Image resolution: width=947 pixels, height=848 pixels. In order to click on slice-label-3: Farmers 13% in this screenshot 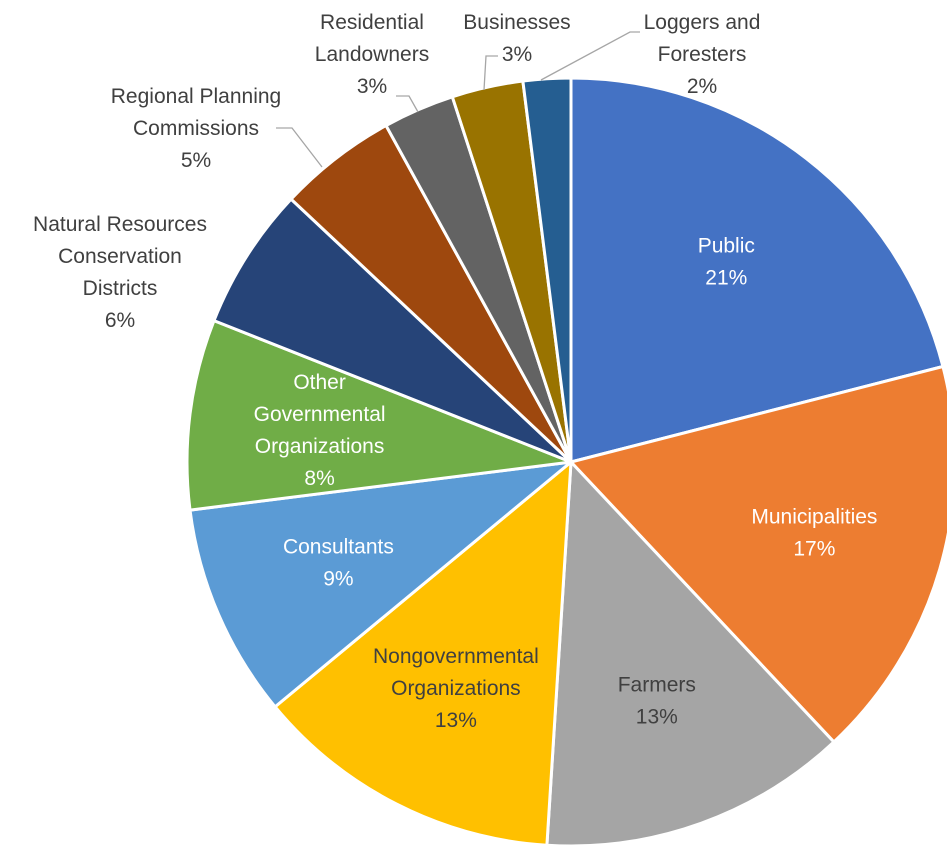, I will do `click(657, 701)`.